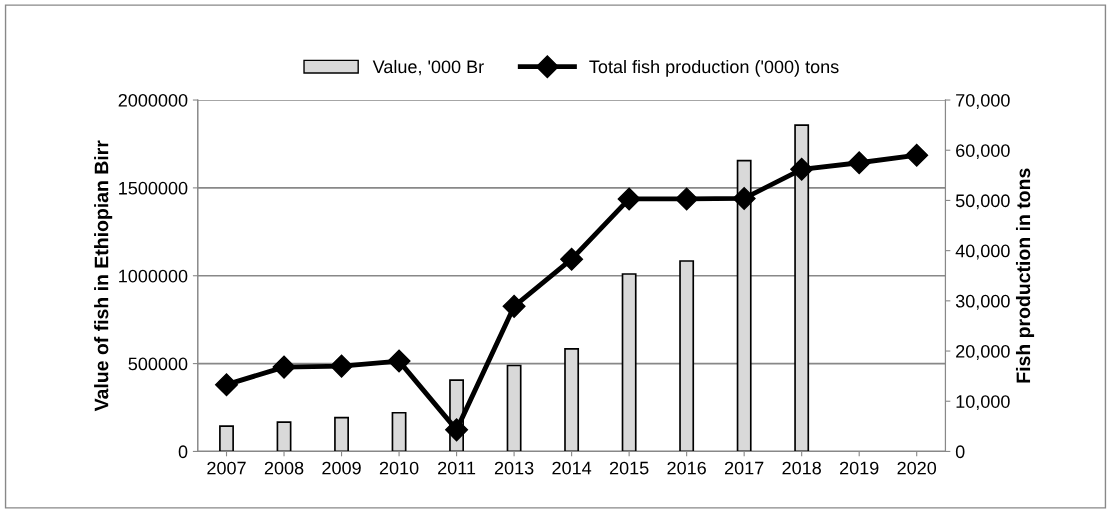  Describe the element at coordinates (982, 252) in the screenshot. I see `y2-tick-label: 40,000` at that location.